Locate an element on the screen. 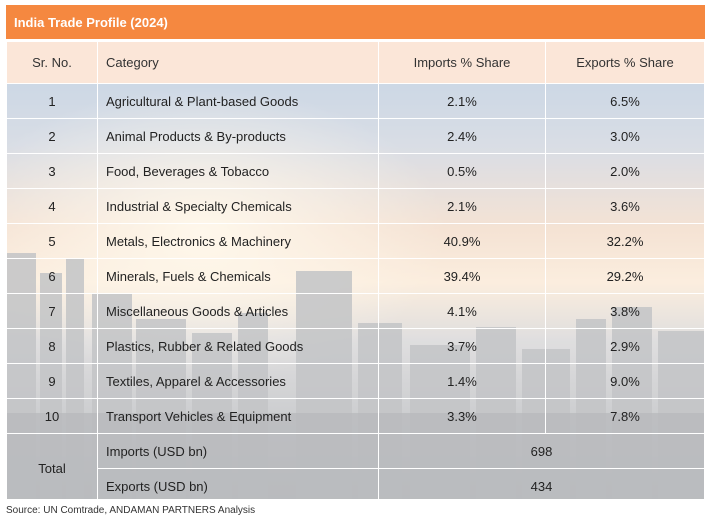  row-exports: 29.2% is located at coordinates (625, 276).